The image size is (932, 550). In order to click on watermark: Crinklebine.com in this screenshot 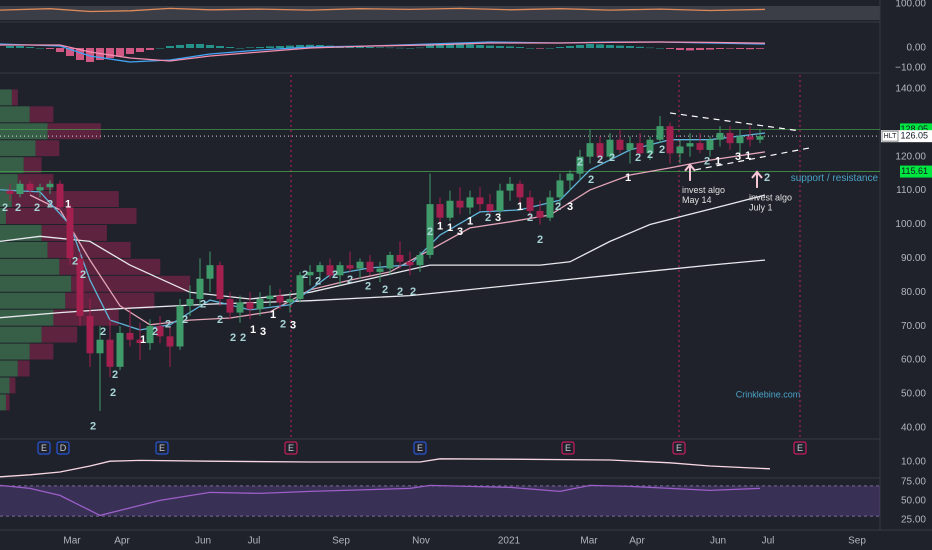, I will do `click(768, 394)`.